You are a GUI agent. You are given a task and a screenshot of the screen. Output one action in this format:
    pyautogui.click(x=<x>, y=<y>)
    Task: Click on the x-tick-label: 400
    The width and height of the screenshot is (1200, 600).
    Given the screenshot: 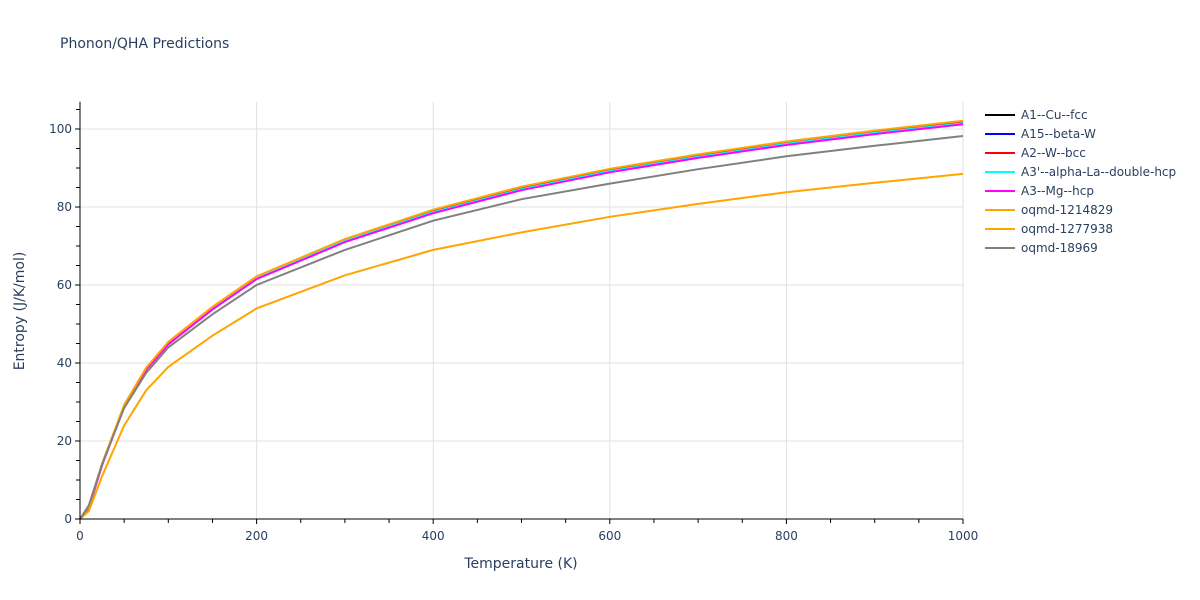 What is the action you would take?
    pyautogui.click(x=433, y=536)
    